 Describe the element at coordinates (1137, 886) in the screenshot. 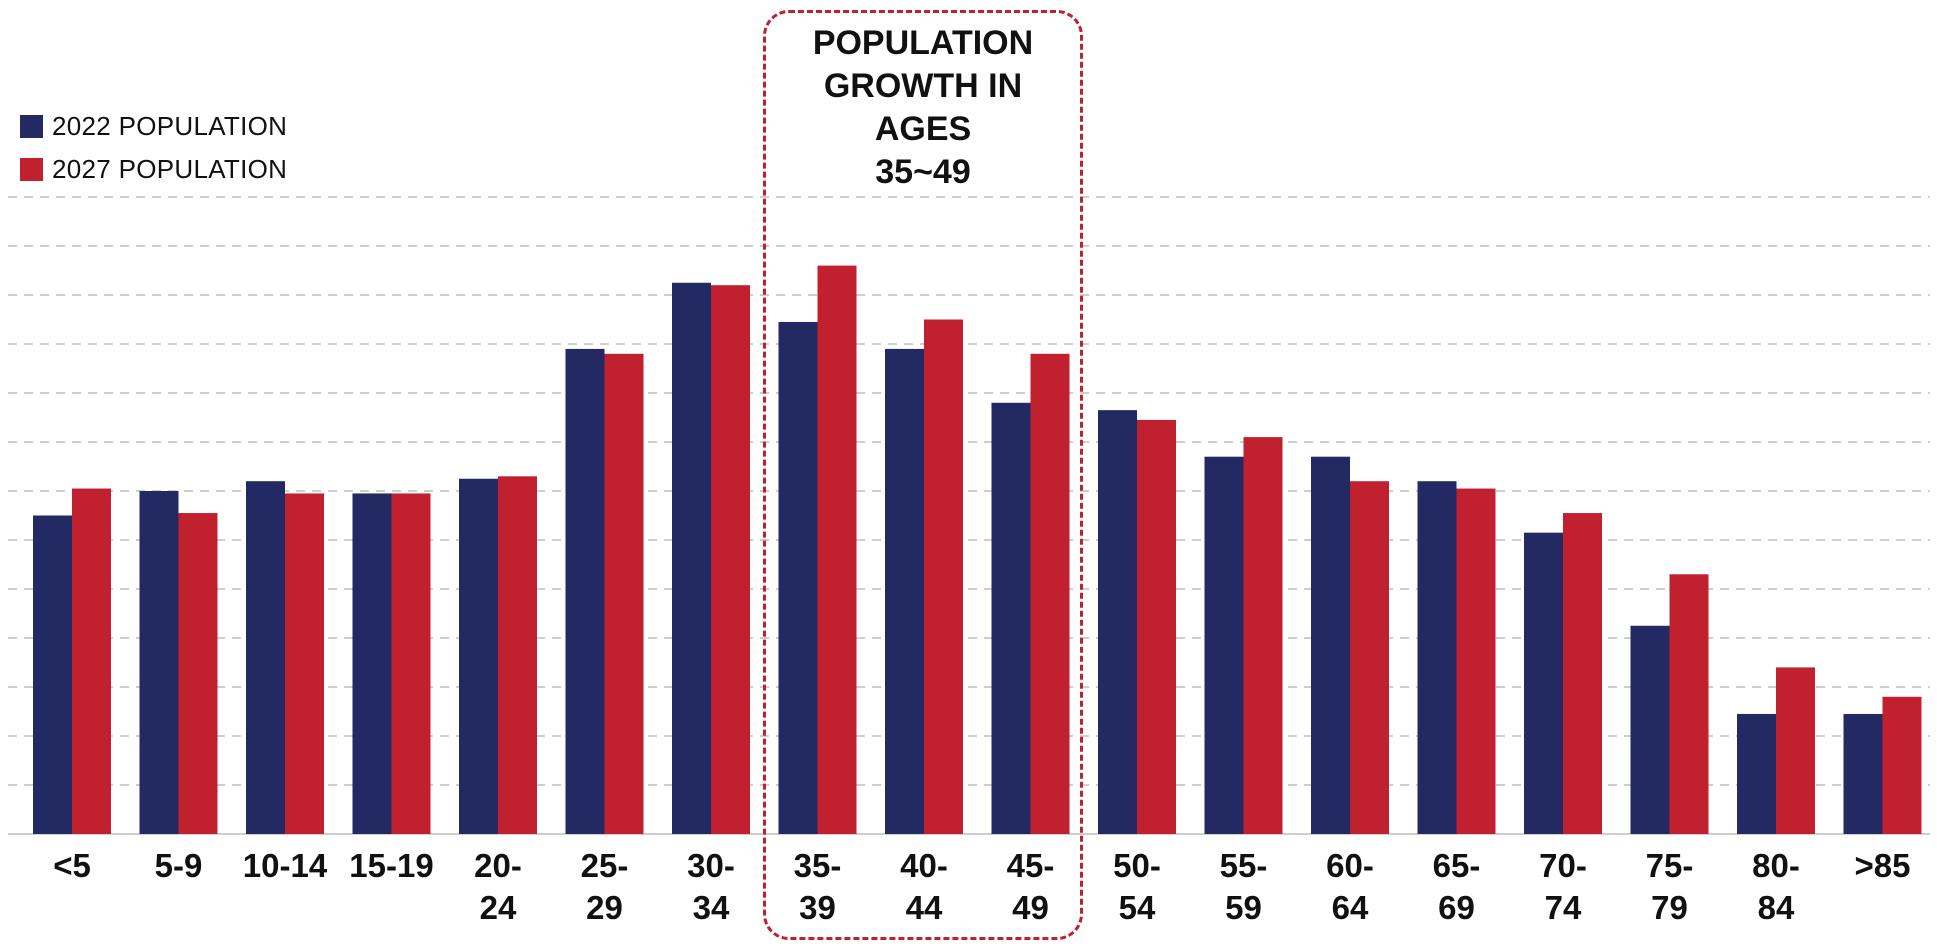

I see `x-tick-label: 50-54` at that location.